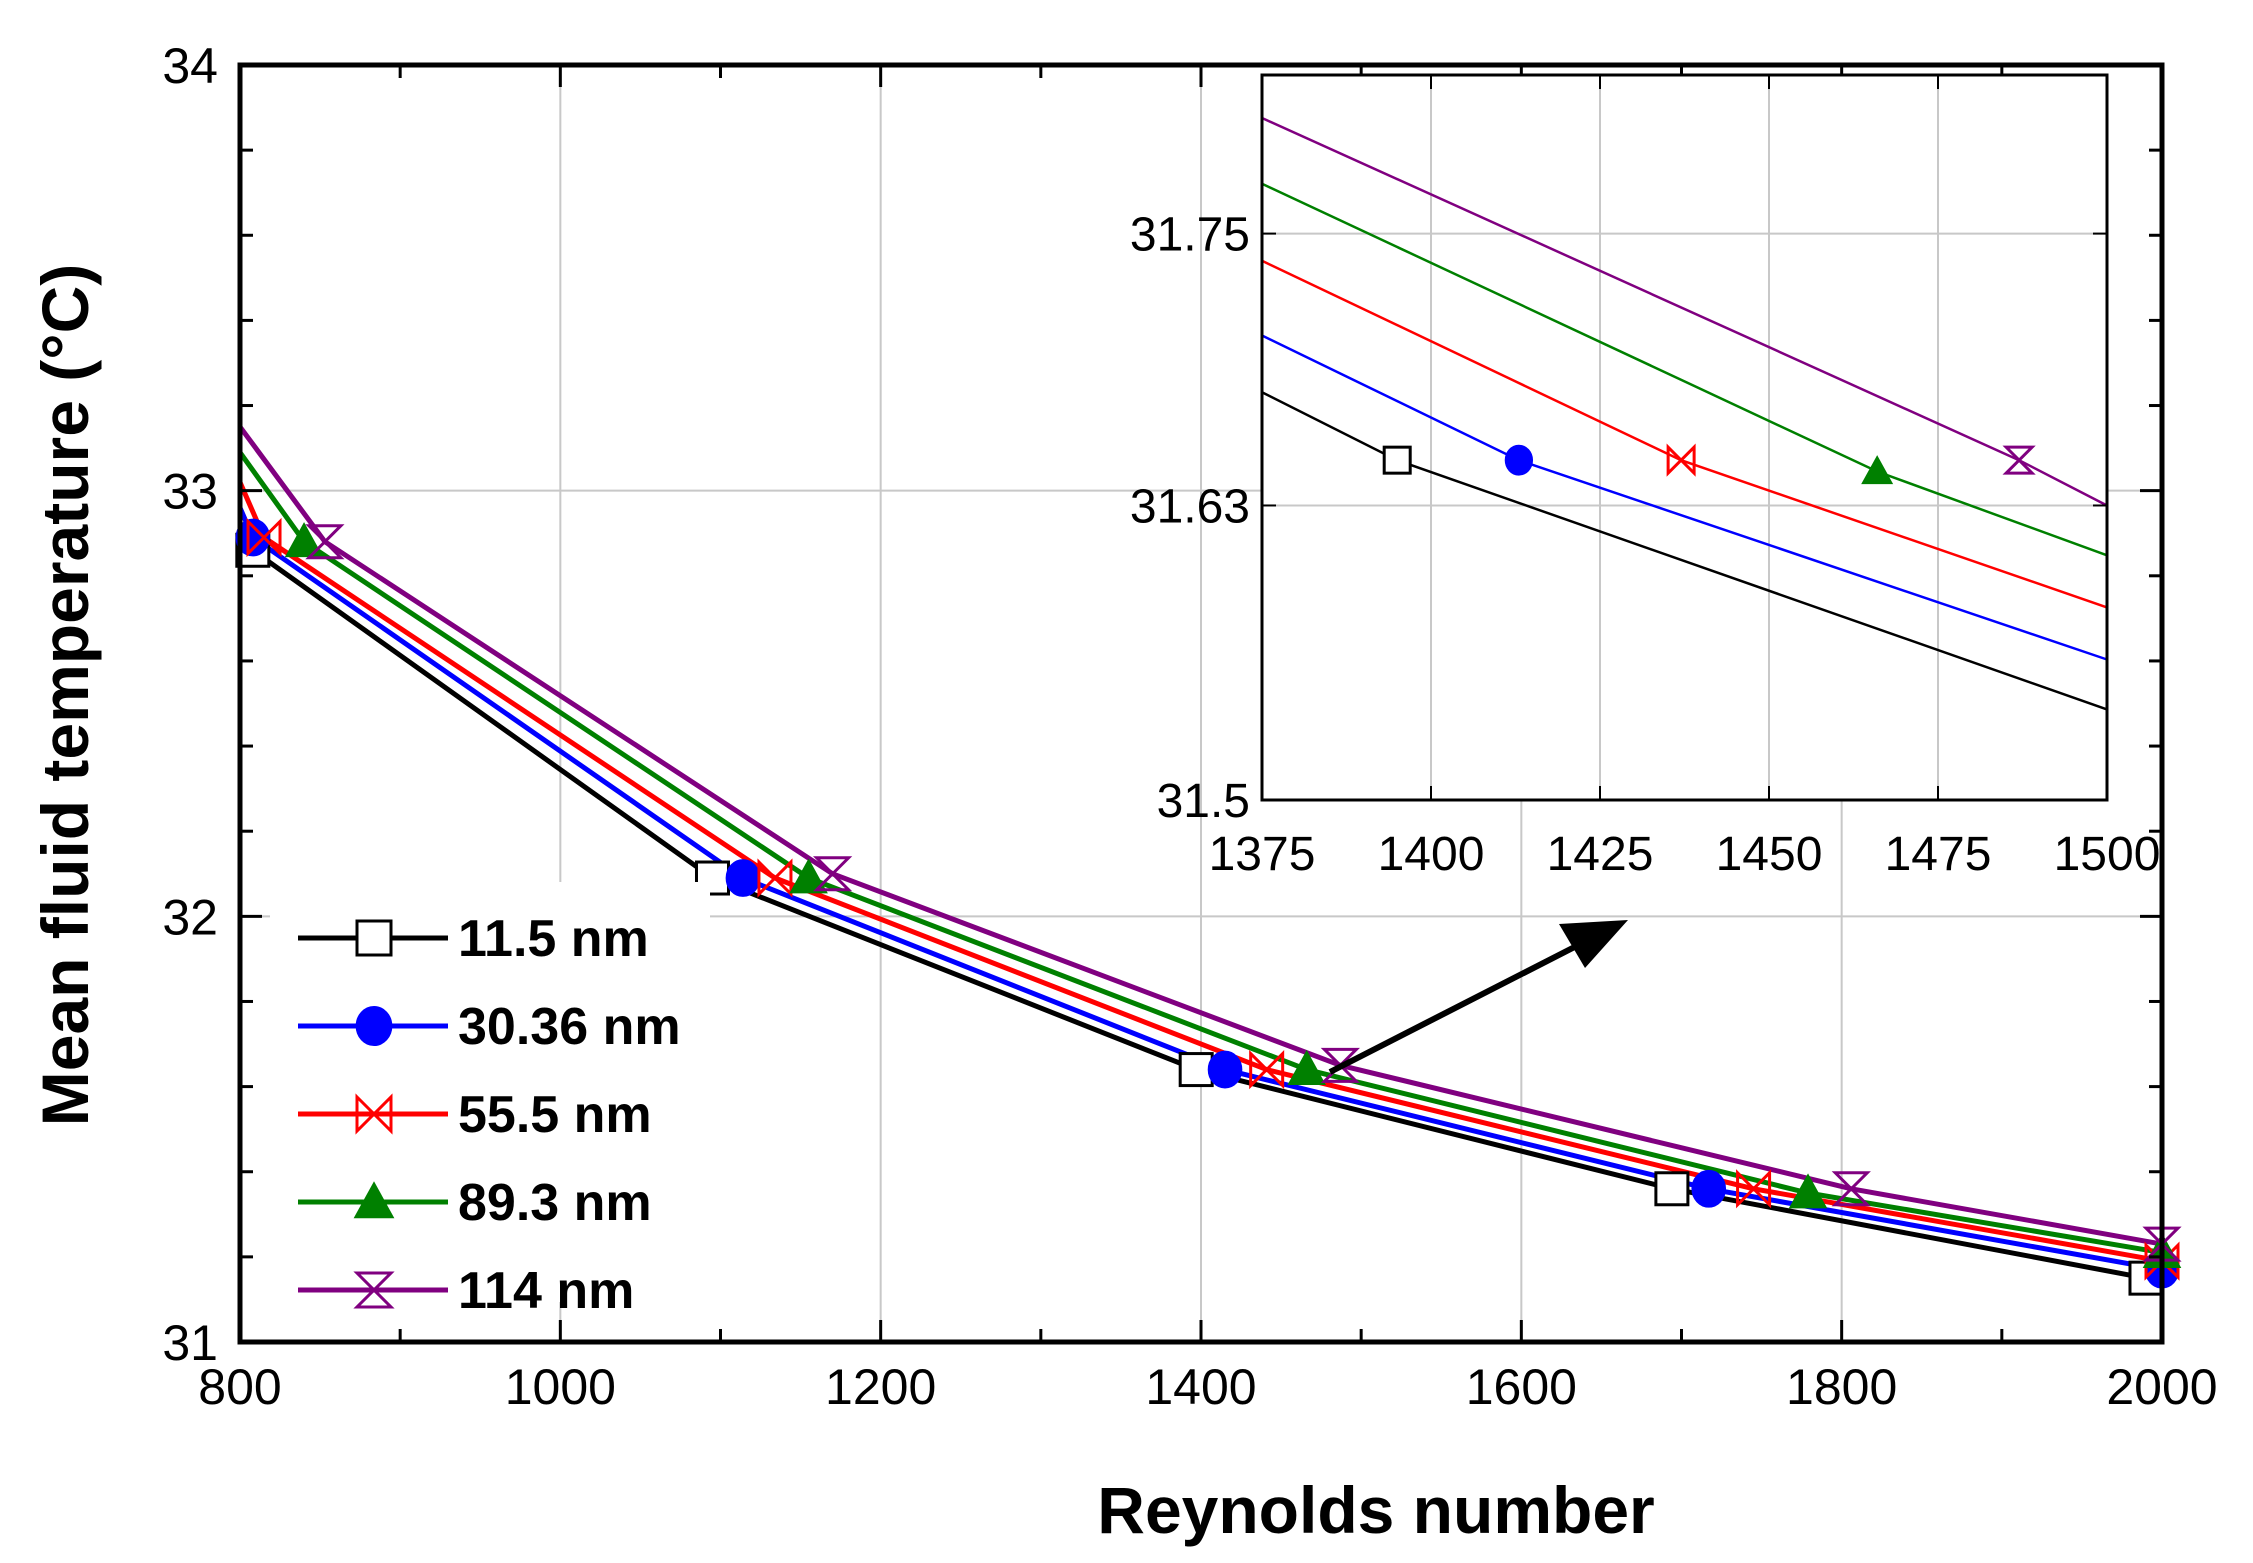 The image size is (2253, 1563). I want to click on legend-label: 30.36 nm, so click(569, 1027).